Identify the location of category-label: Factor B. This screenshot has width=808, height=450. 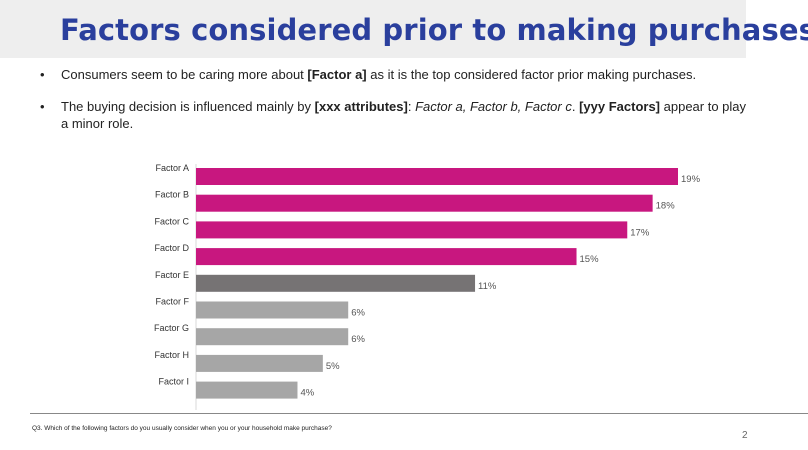
(172, 195).